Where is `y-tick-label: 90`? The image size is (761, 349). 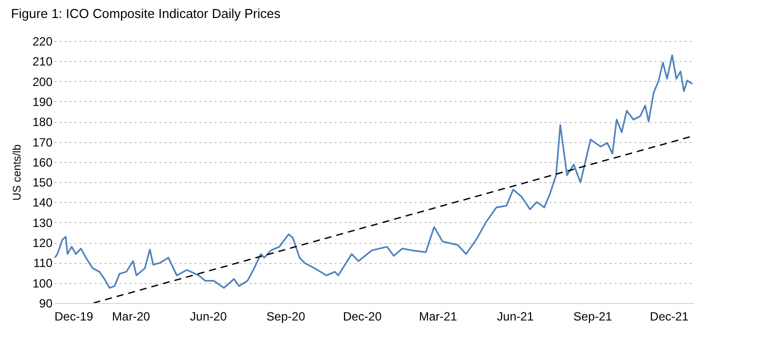
y-tick-label: 90 is located at coordinates (46, 303).